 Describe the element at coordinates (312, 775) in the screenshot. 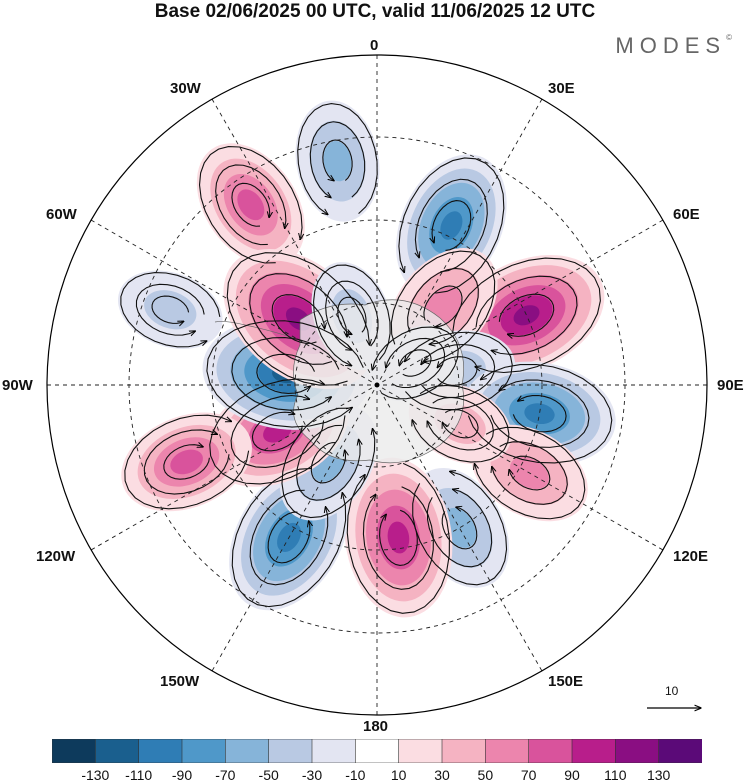

I see `colorbar-tick-label: -30` at that location.